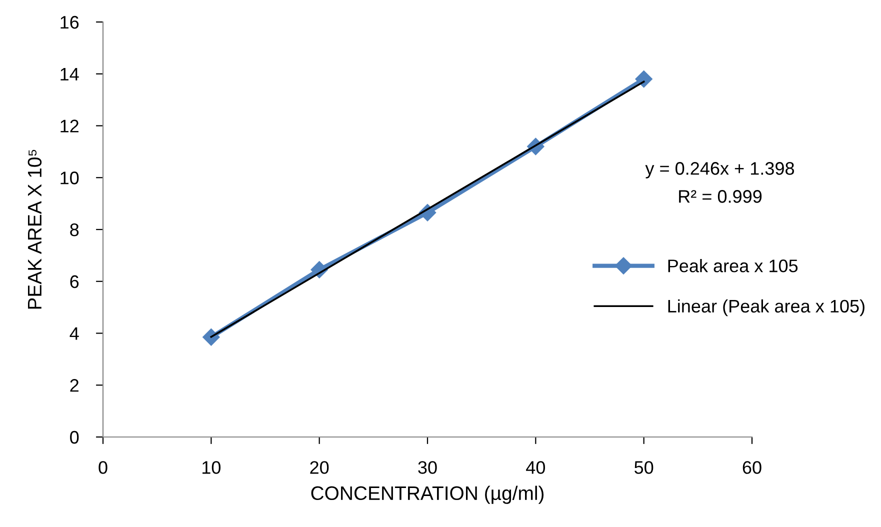 This screenshot has width=881, height=527. Describe the element at coordinates (536, 467) in the screenshot. I see `x-tick-label: 40` at that location.